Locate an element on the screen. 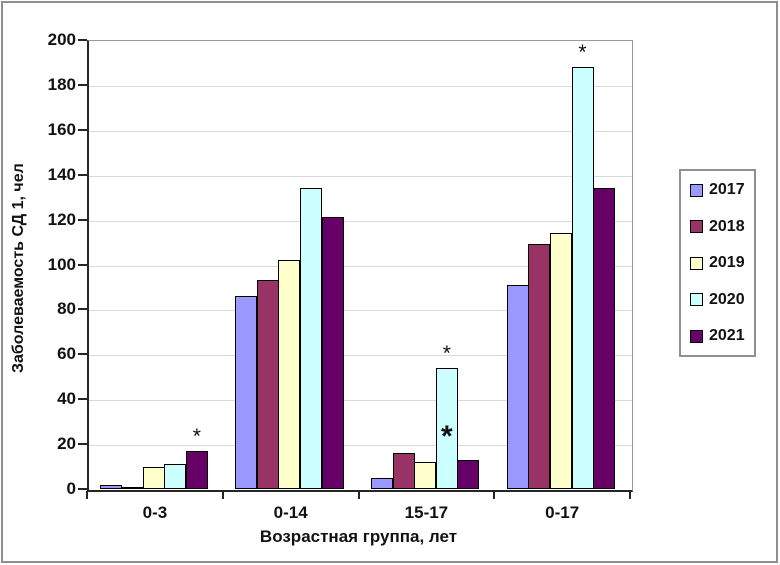 The image size is (780, 565). x-axis-title: Возрастная группа, лет is located at coordinates (358, 536).